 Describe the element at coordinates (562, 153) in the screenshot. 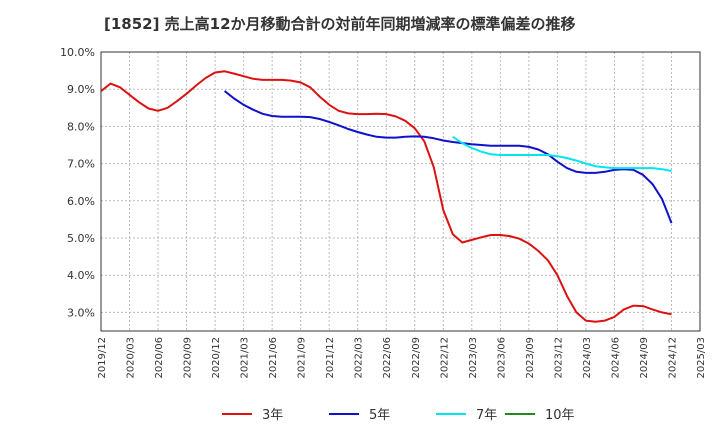

I see `series-line-7年` at that location.